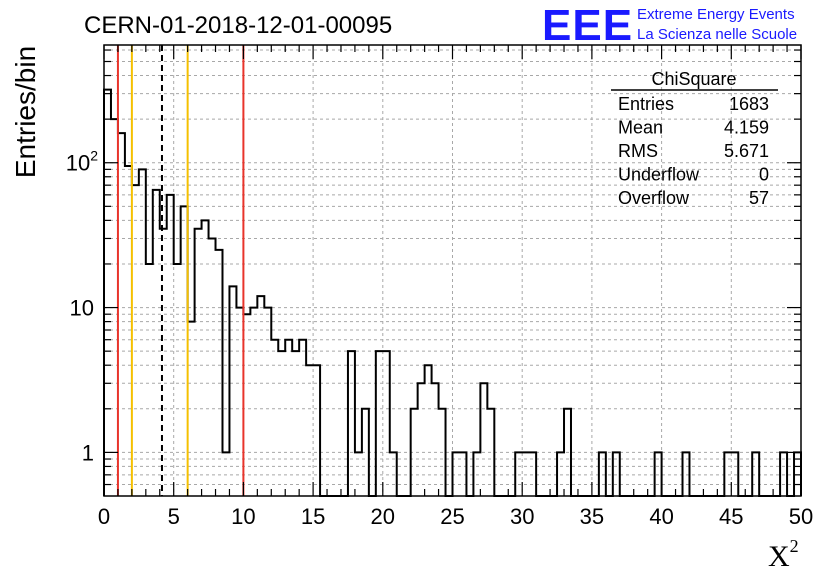 The height and width of the screenshot is (577, 836). I want to click on stats-row-label: Overflow, so click(654, 198).